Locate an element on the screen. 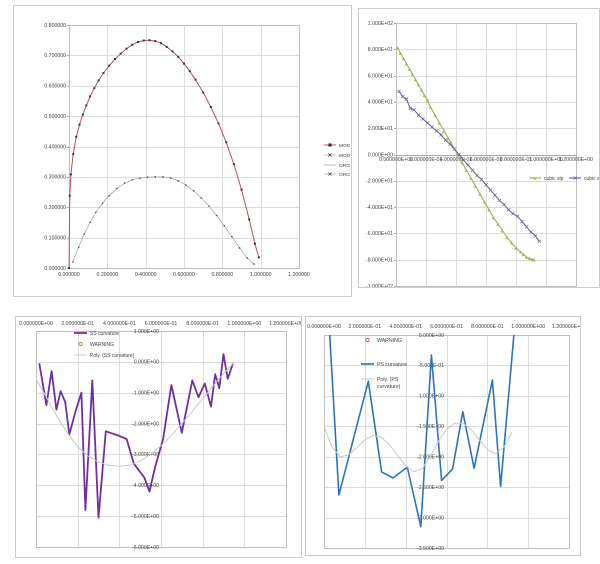 The width and height of the screenshot is (600, 564). series-markers-cubic slp is located at coordinates (465, 154).